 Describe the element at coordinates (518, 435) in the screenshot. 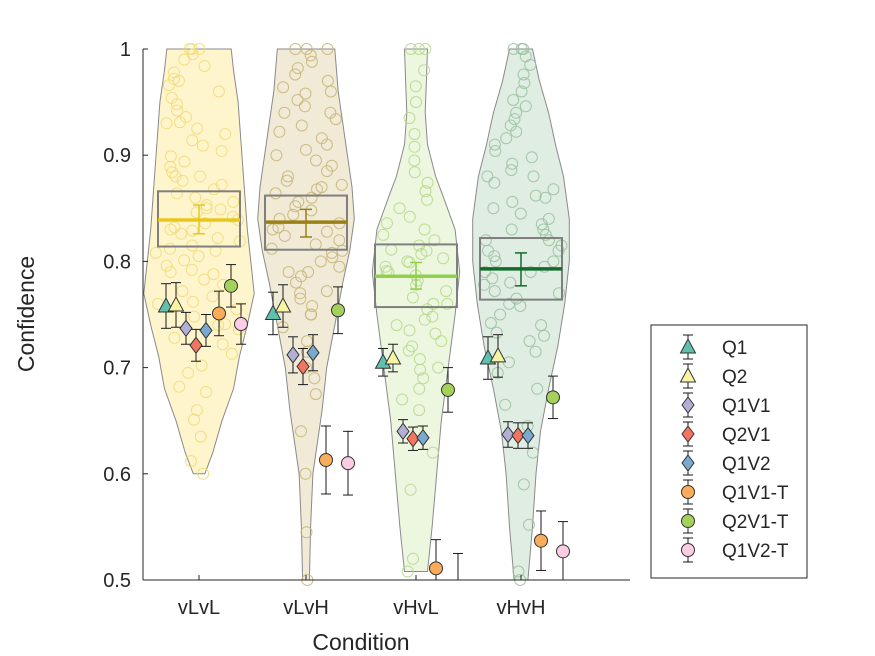

I see `marker-Q2V1` at that location.